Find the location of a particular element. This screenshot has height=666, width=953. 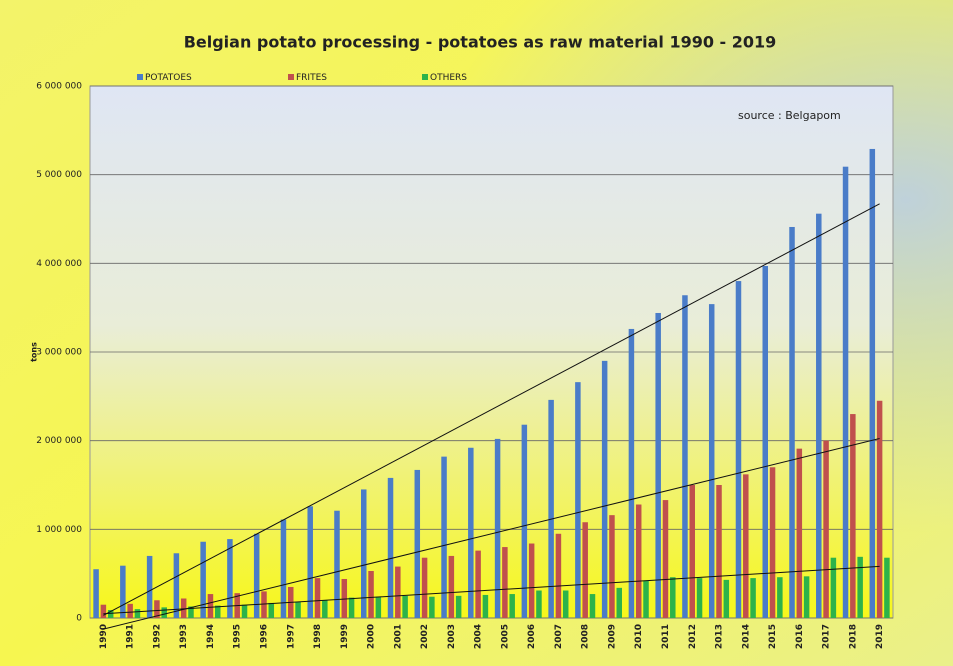

x-tick-label: 1998 is located at coordinates (318, 636).